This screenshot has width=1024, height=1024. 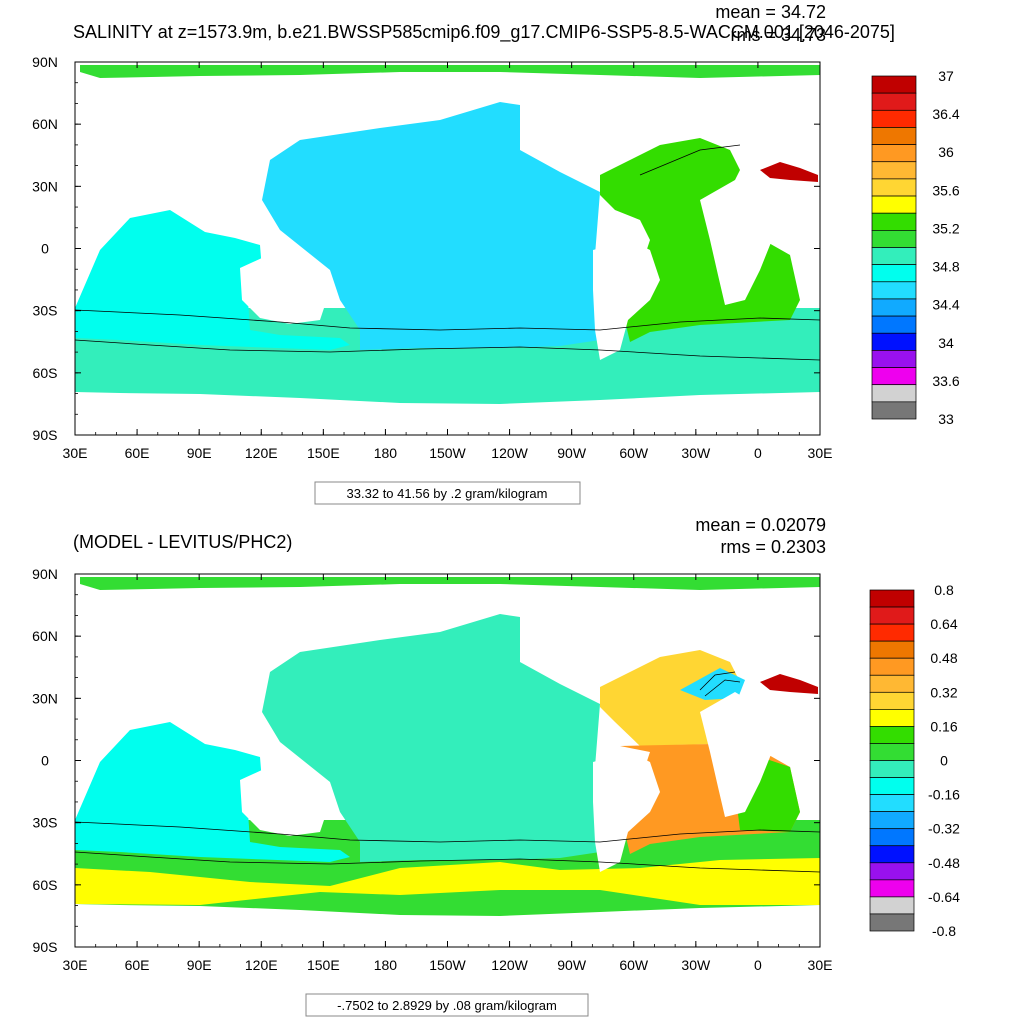 What do you see at coordinates (45, 761) in the screenshot?
I see `bottom-ytick-label: 0` at bounding box center [45, 761].